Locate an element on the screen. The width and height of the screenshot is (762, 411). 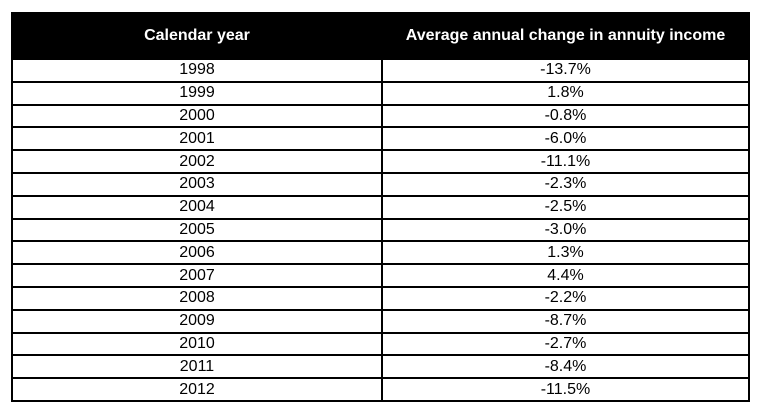
table-row: 2008 -2.2% is located at coordinates (381, 298).